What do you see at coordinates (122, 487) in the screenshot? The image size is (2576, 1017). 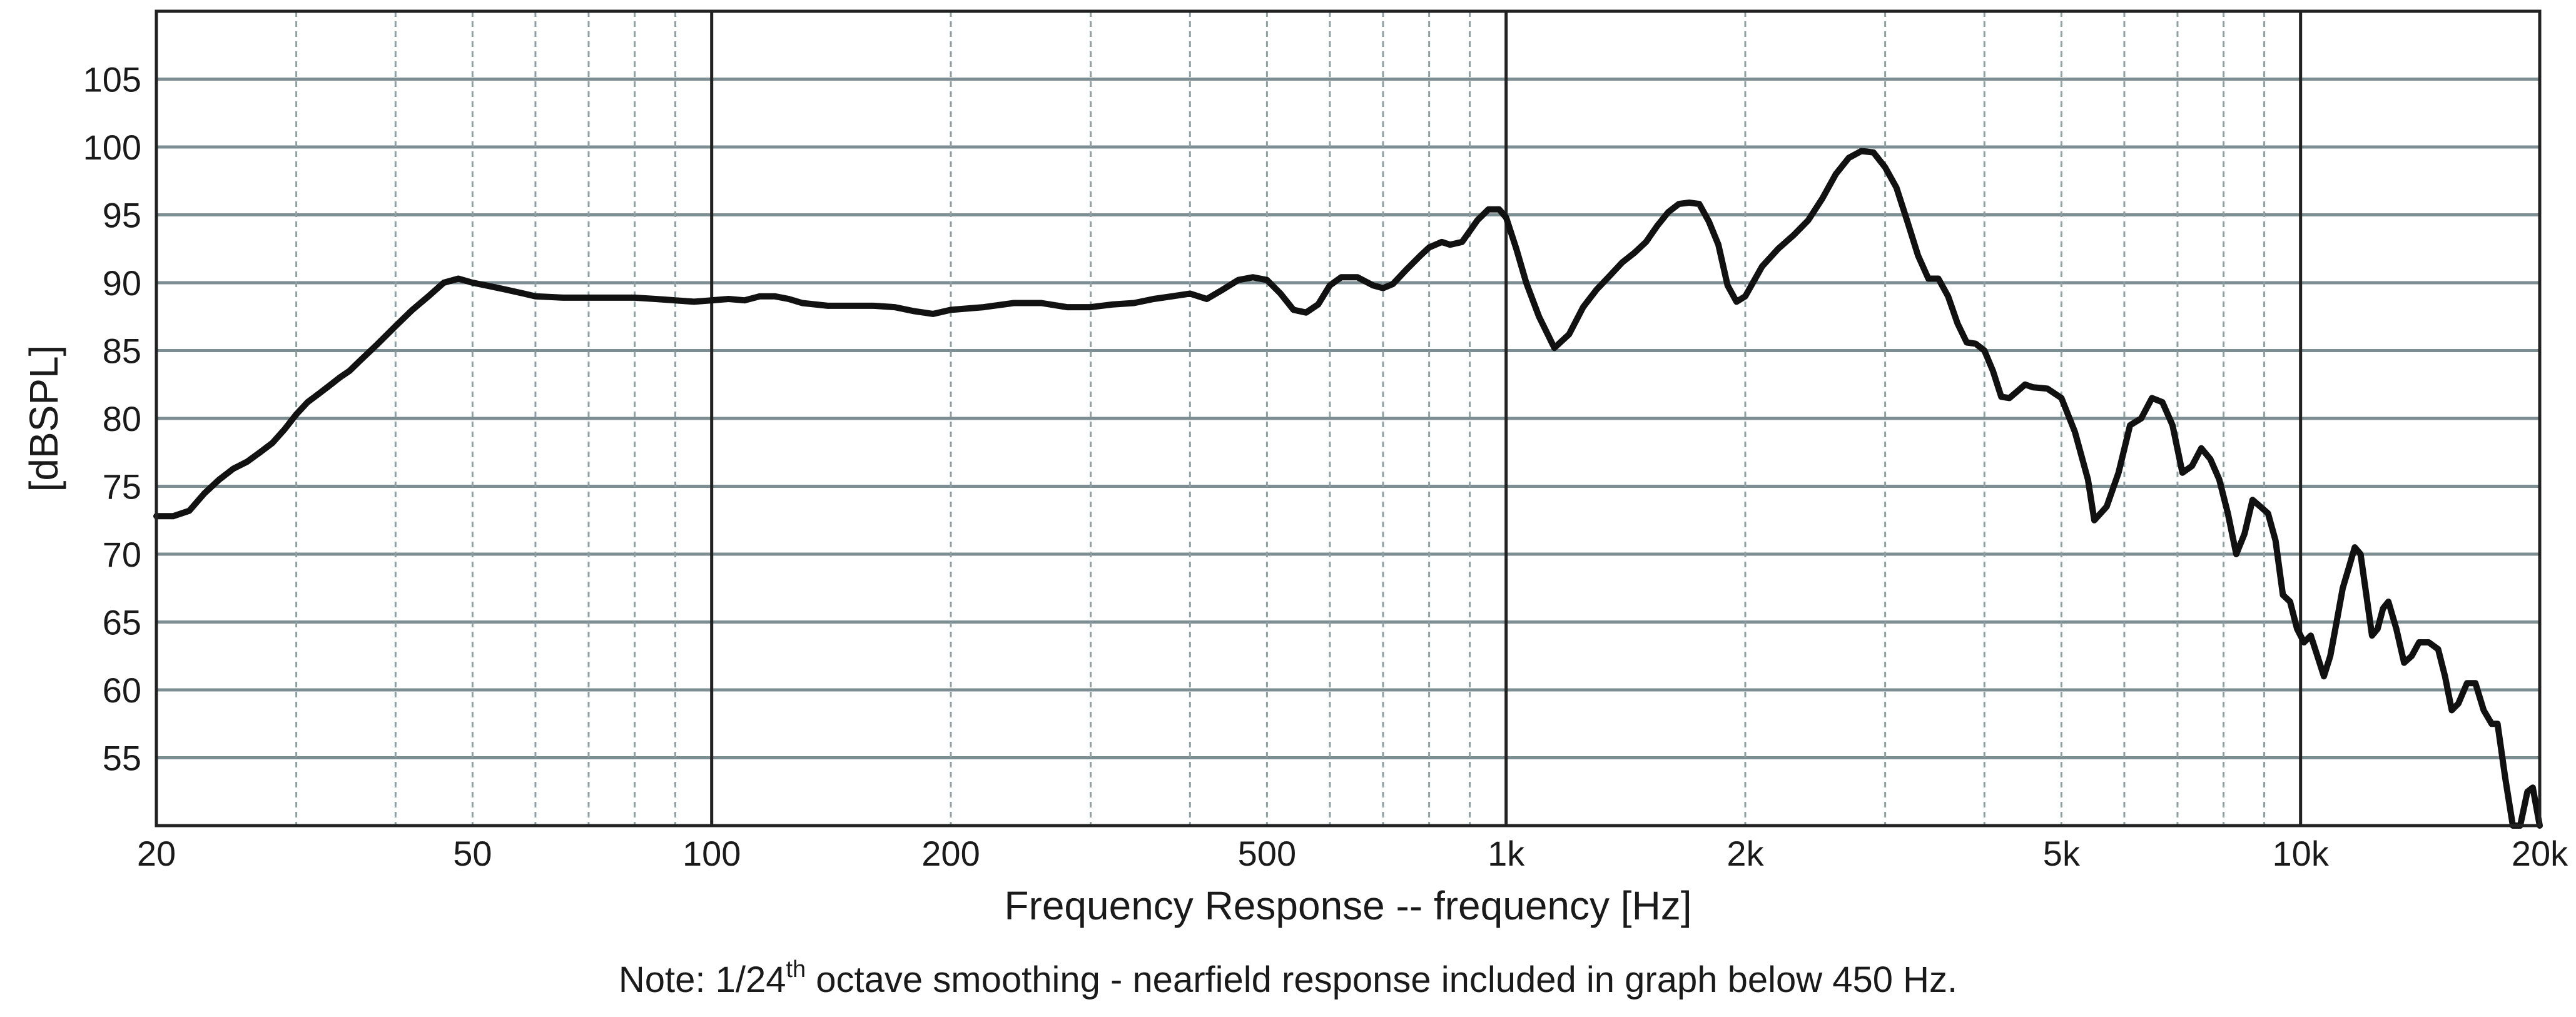 I see `y-tick-label: 75` at bounding box center [122, 487].